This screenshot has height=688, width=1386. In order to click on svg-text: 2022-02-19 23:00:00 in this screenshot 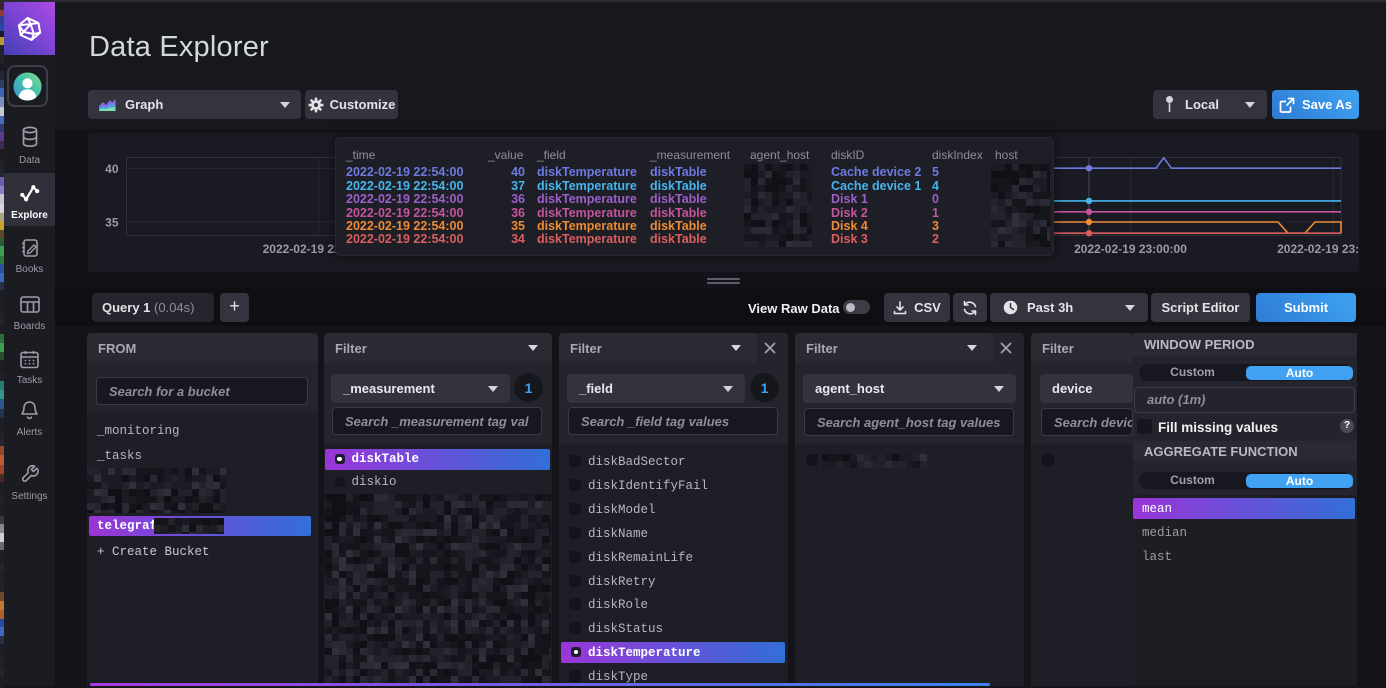, I will do `click(1130, 249)`.